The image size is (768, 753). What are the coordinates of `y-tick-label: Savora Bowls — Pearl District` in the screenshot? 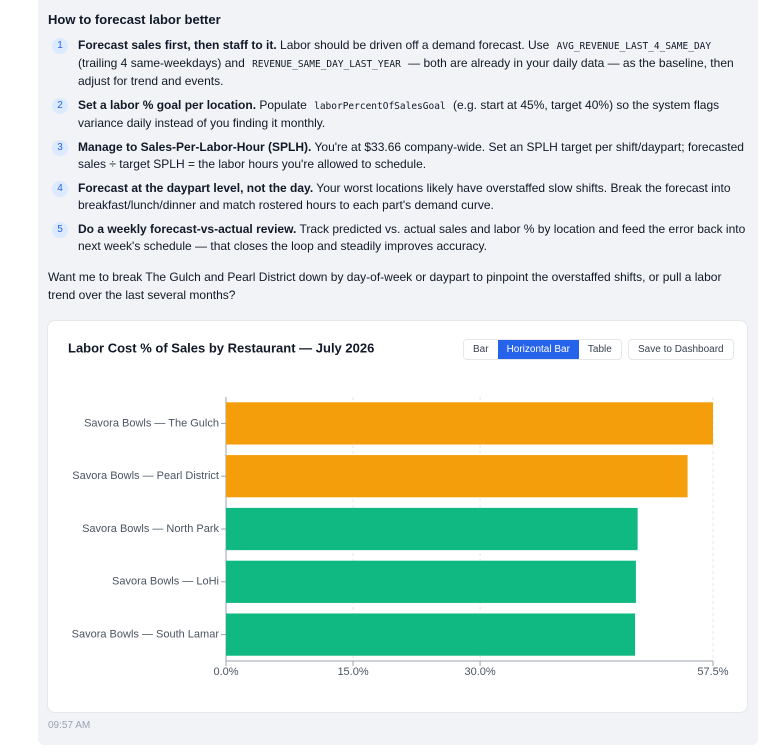 It's located at (145, 476).